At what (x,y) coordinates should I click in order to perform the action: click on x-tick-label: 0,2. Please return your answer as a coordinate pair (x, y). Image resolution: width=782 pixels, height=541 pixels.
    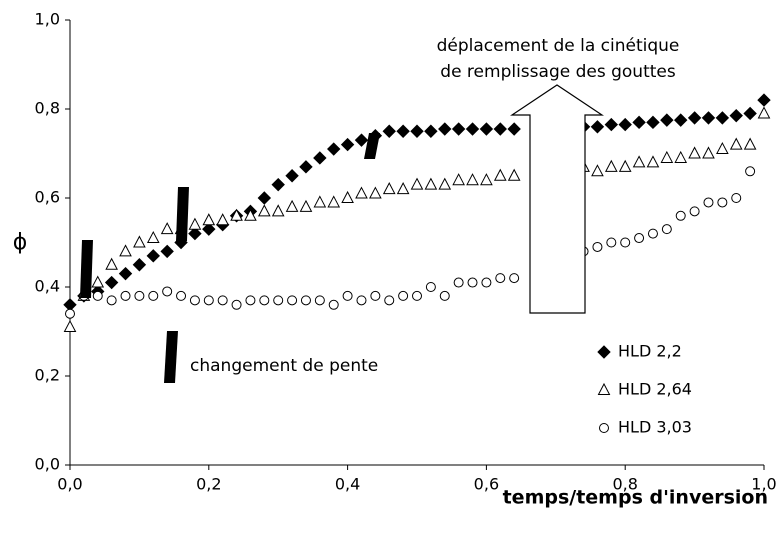
    Looking at the image, I should click on (208, 484).